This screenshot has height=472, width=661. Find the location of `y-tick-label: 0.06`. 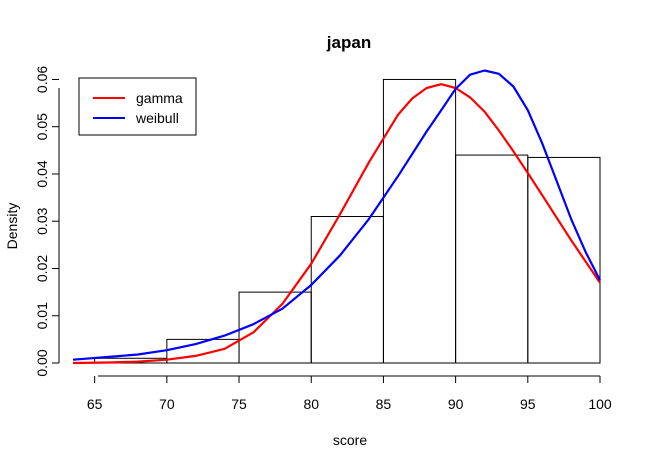

y-tick-label: 0.06 is located at coordinates (42, 79).